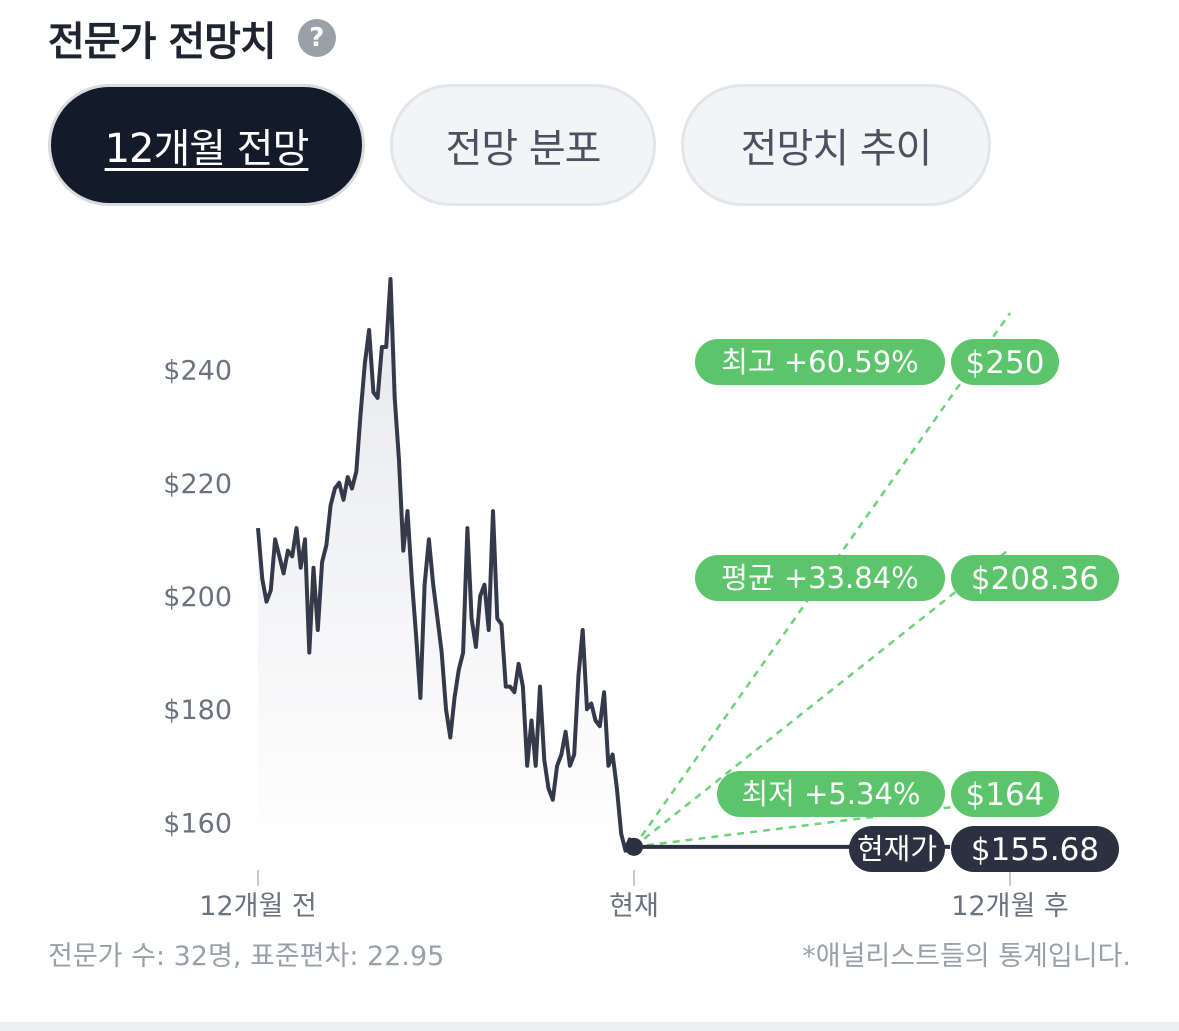 Image resolution: width=1179 pixels, height=1031 pixels. What do you see at coordinates (197, 597) in the screenshot?
I see `y-tick-label: $200` at bounding box center [197, 597].